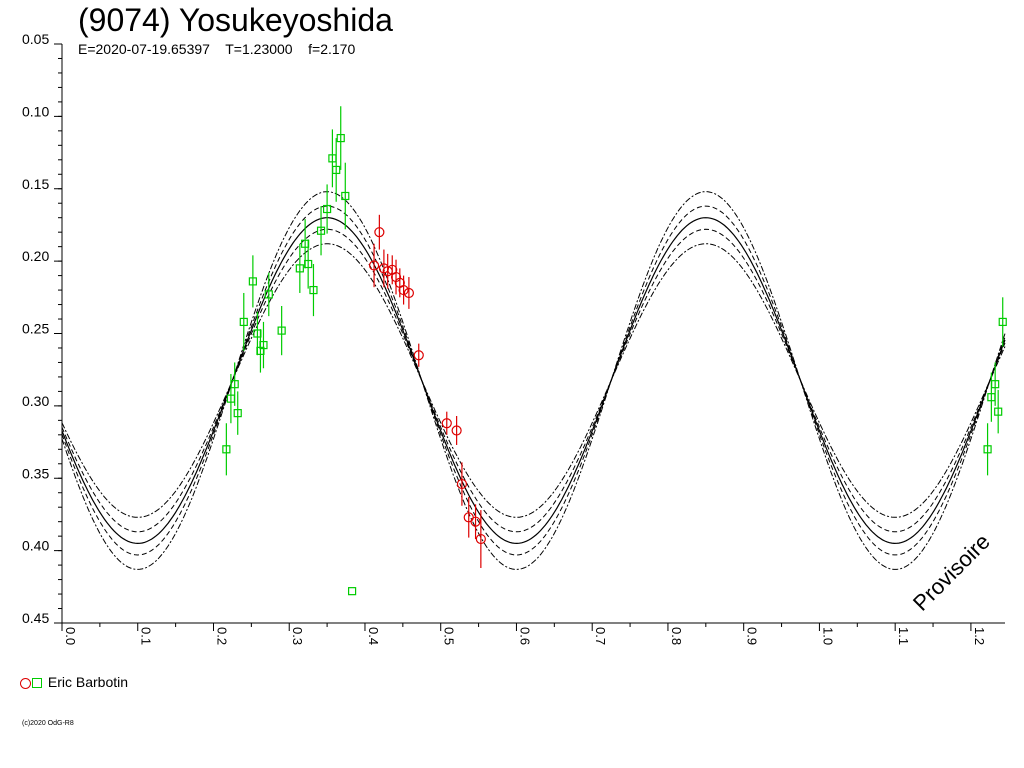 The image size is (1024, 768). I want to click on legend-circle-marker, so click(25, 684).